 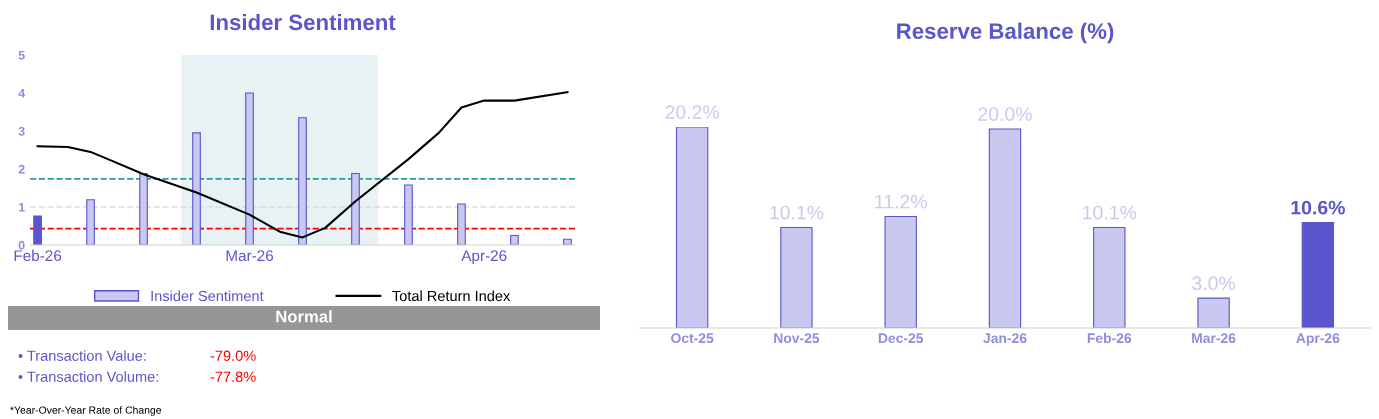 What do you see at coordinates (797, 338) in the screenshot?
I see `x-tick-label: Nov-25` at bounding box center [797, 338].